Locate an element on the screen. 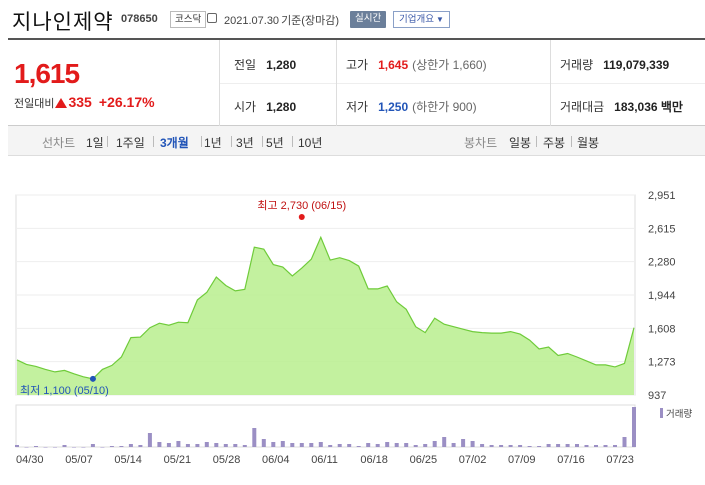 The image size is (705, 485). change-value: 335 is located at coordinates (80, 102).